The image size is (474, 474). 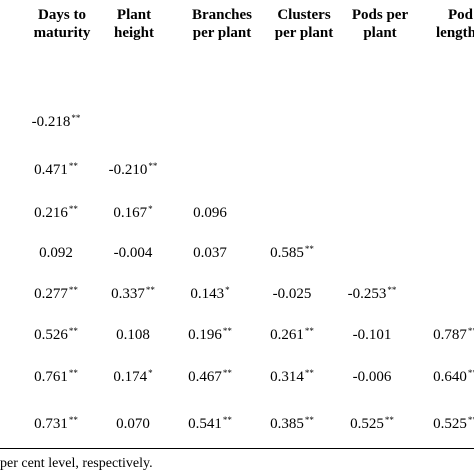 I want to click on cell-value: 0.585, so click(x=287, y=253).